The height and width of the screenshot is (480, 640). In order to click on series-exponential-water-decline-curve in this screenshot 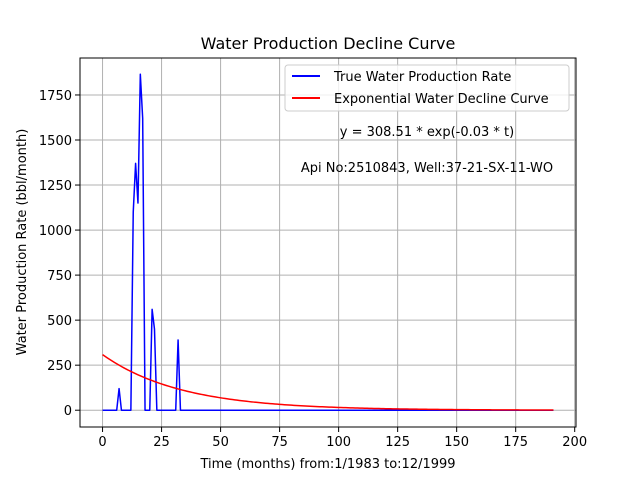, I will do `click(328, 382)`.